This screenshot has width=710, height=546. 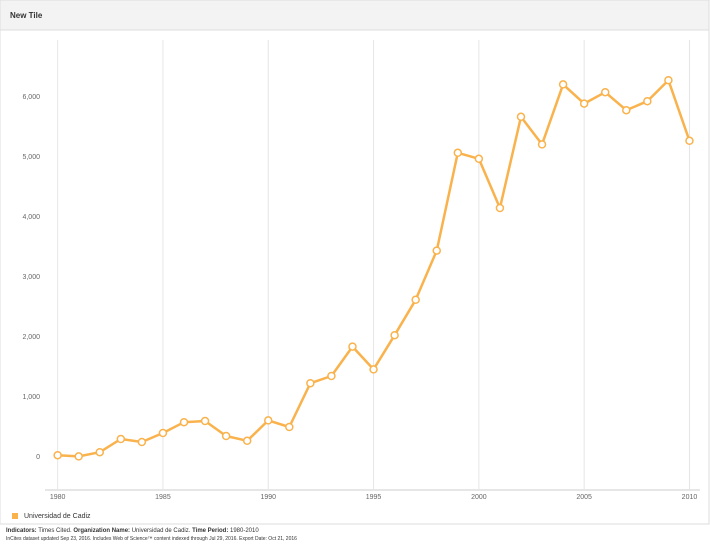 What do you see at coordinates (479, 497) in the screenshot?
I see `x-tick-label: 2000` at bounding box center [479, 497].